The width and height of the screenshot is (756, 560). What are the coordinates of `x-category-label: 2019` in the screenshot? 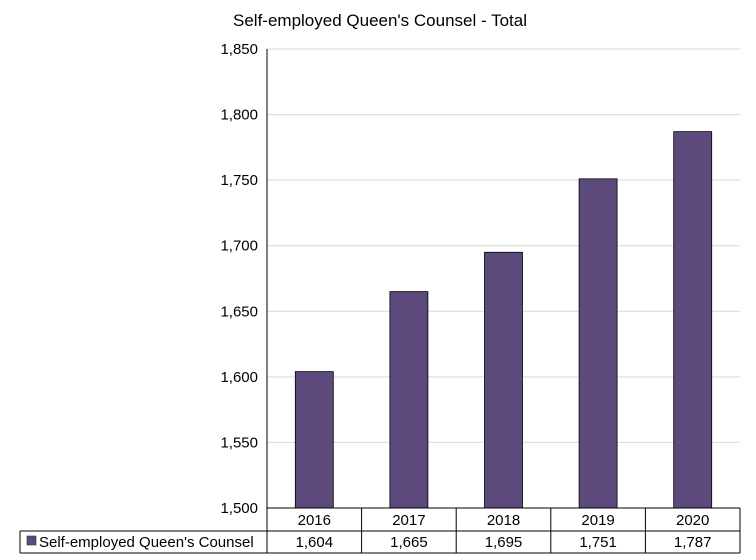 It's located at (597, 520).